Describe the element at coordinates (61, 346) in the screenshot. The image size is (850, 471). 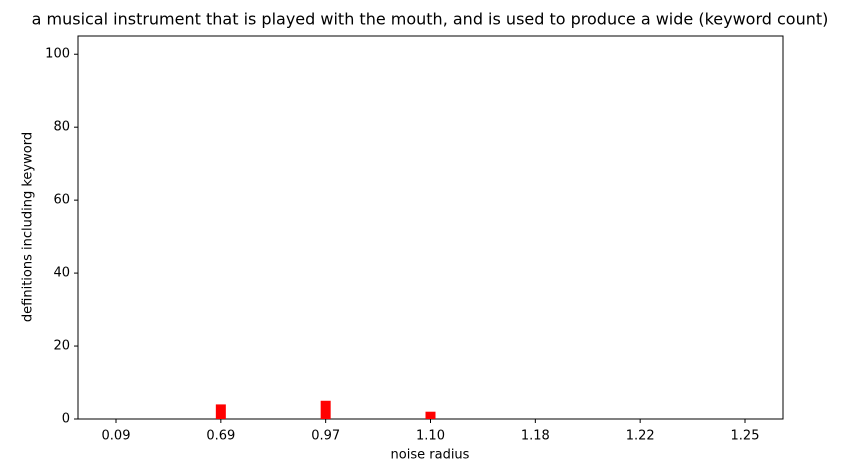
I see `y-tick-label: 20` at that location.